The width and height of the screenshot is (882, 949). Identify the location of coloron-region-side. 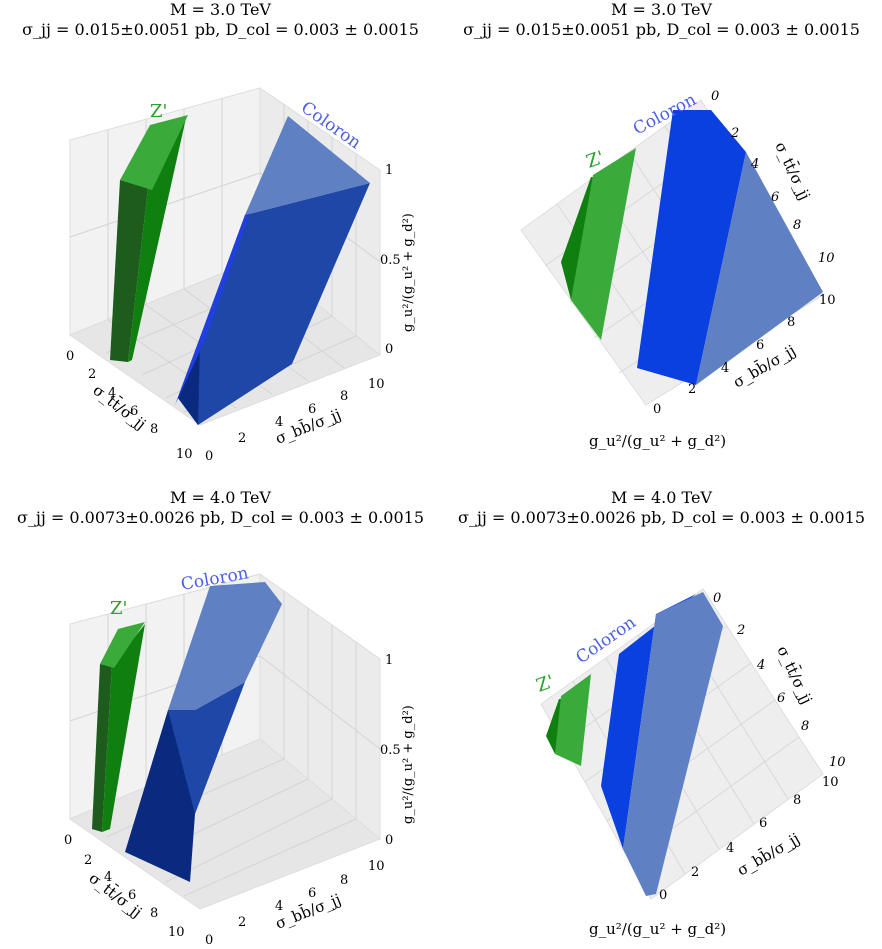
(218, 292).